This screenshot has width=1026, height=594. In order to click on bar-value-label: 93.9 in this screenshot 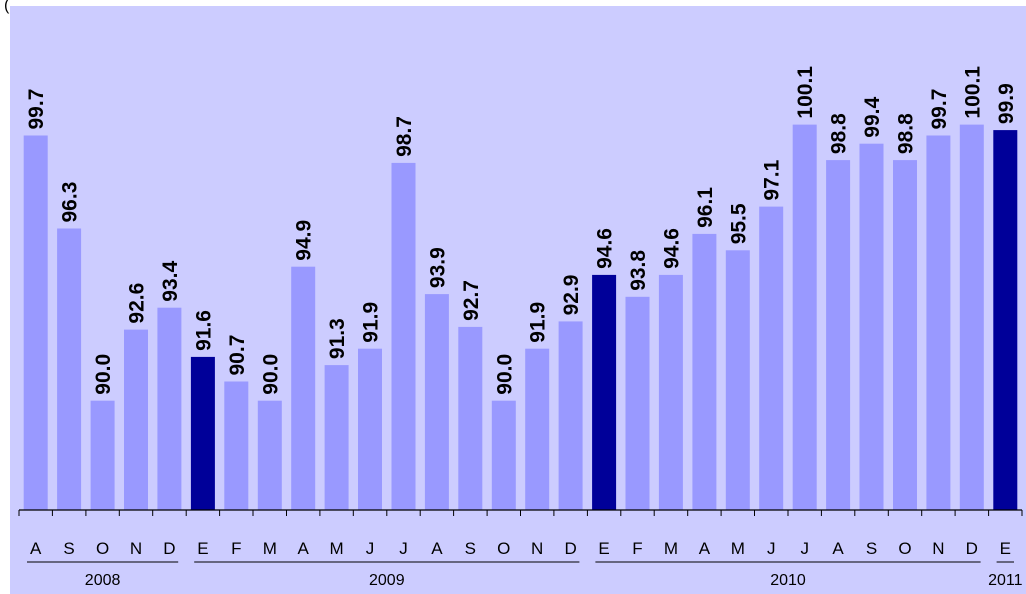, I will do `click(437, 267)`.